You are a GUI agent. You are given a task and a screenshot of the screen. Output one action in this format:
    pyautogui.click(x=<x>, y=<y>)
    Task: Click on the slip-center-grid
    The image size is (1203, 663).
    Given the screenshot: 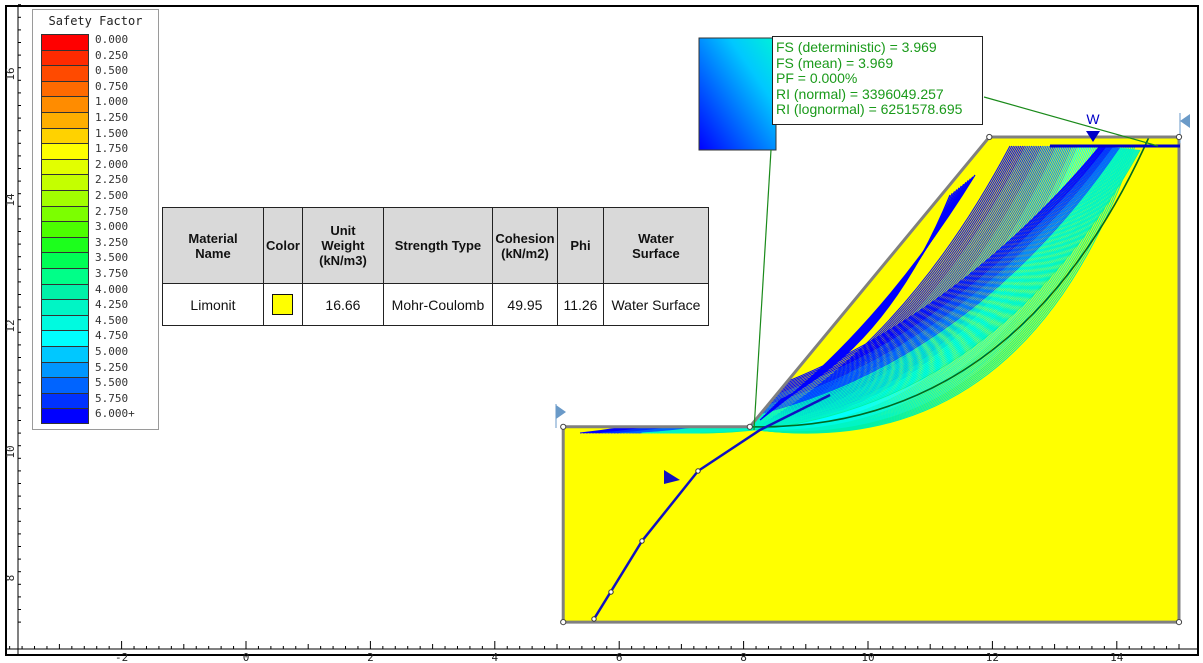 What is the action you would take?
    pyautogui.click(x=737, y=94)
    